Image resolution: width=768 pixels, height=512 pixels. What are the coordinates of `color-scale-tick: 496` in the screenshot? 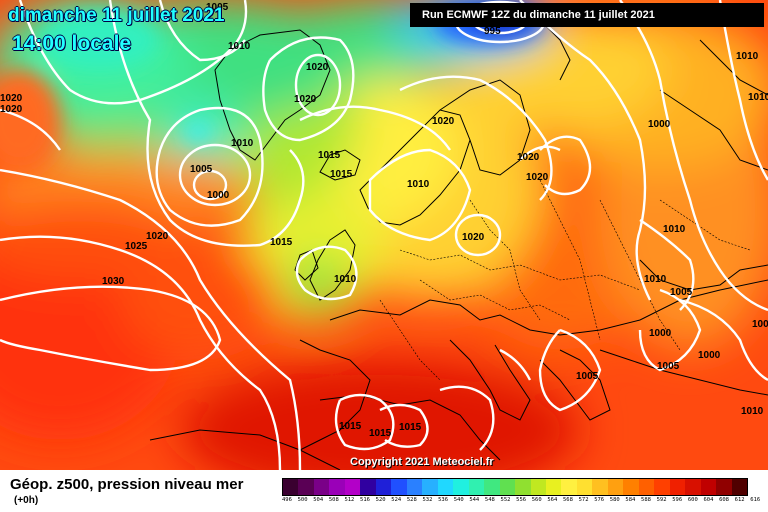 It's located at (287, 500).